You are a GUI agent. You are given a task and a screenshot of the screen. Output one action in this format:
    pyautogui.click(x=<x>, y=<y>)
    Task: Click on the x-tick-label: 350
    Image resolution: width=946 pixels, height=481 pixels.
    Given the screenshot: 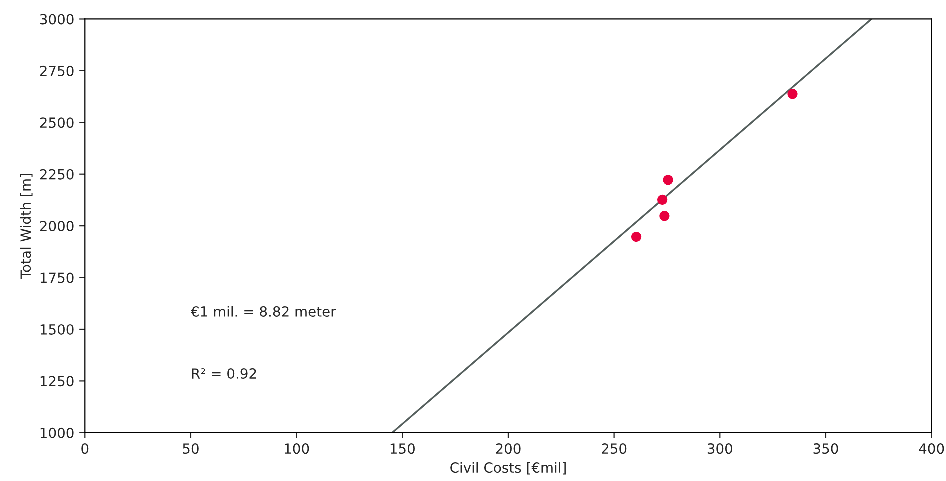 What is the action you would take?
    pyautogui.click(x=826, y=449)
    